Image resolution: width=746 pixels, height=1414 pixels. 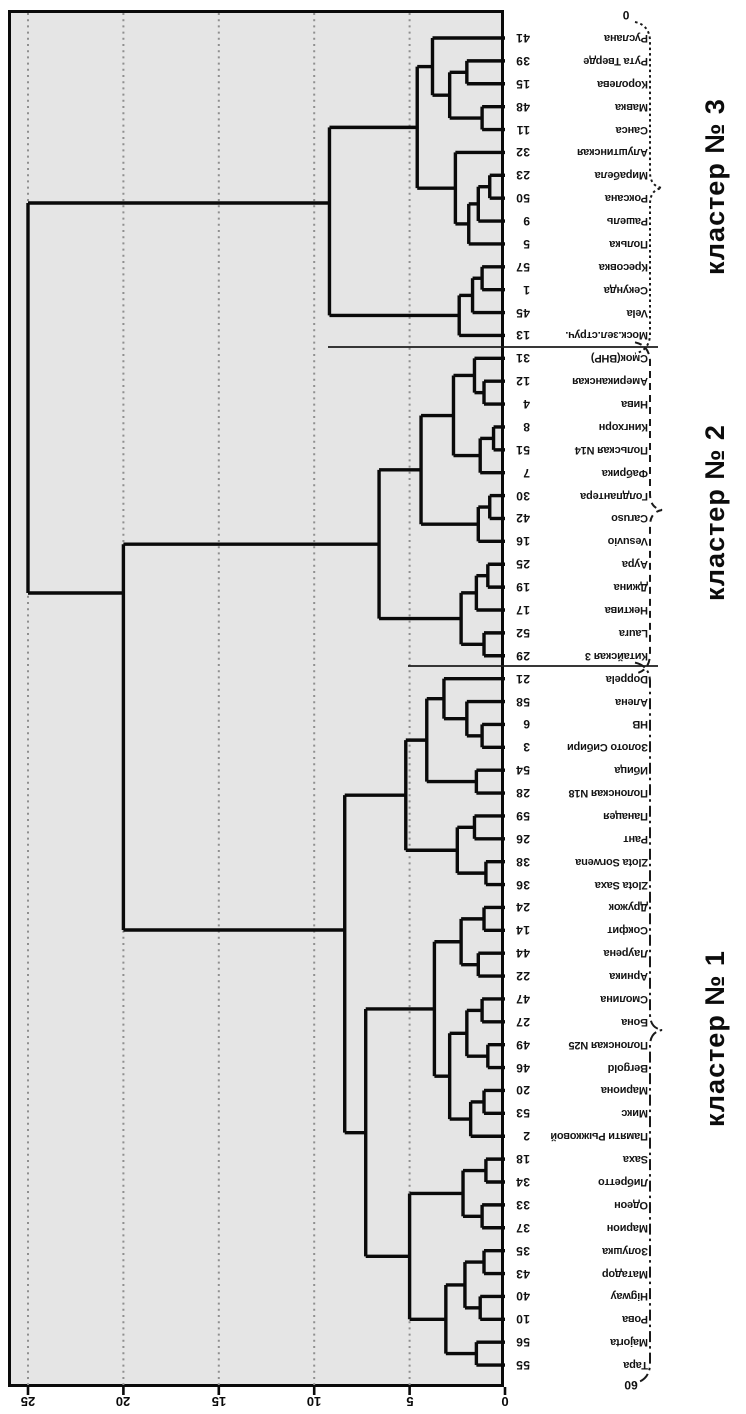 I want to click on leaf-id-label: 46, so click(x=522, y=1067).